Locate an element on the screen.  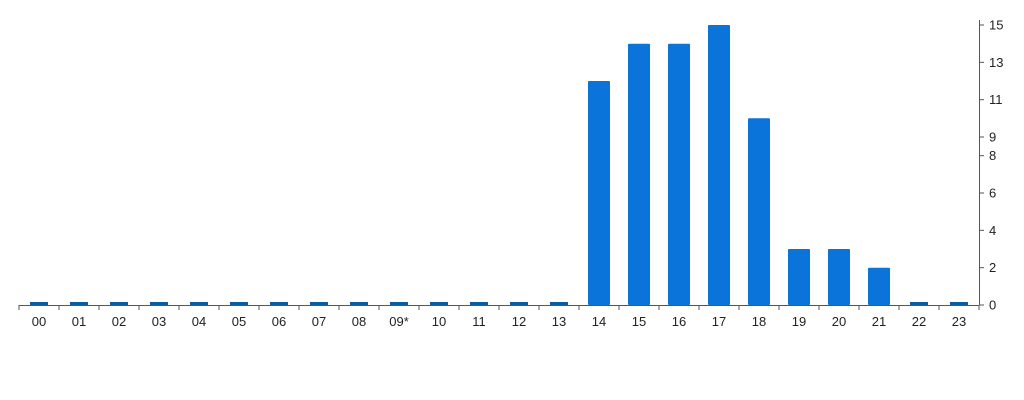
y-tick-label: 6 is located at coordinates (992, 193).